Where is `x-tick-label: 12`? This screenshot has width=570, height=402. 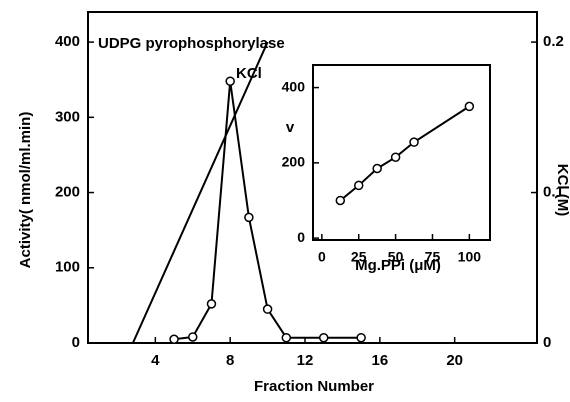 x-tick-label: 12 is located at coordinates (305, 360).